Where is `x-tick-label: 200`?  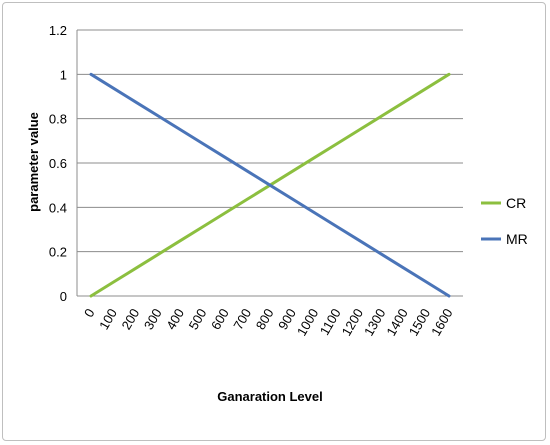
x-tick-label: 200 is located at coordinates (131, 319).